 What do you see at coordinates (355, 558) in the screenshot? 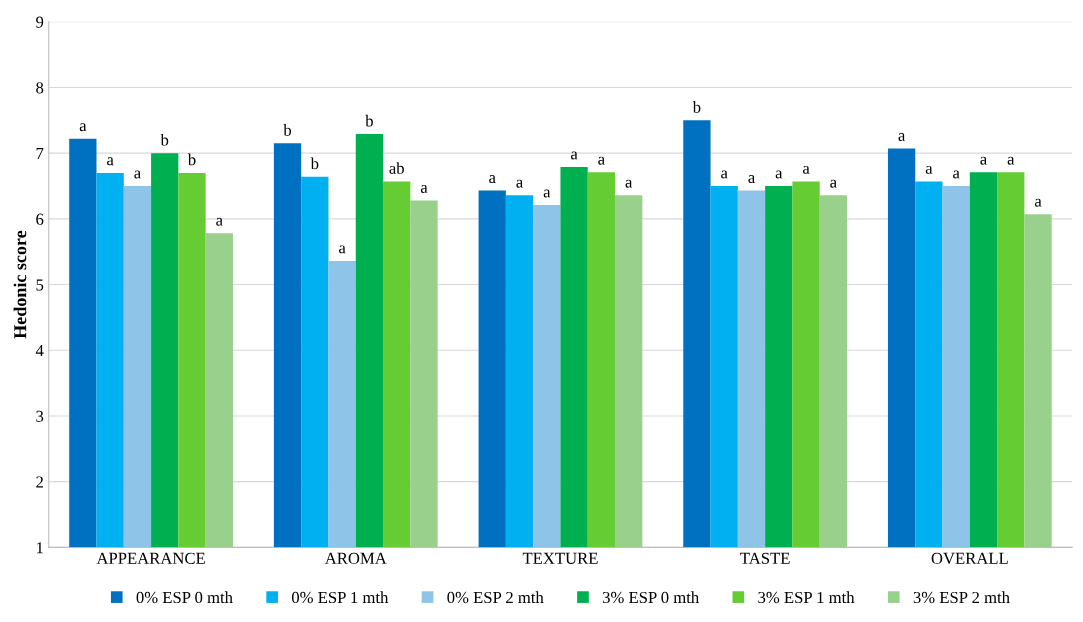
I see `x-tick-label: AROMA` at bounding box center [355, 558].